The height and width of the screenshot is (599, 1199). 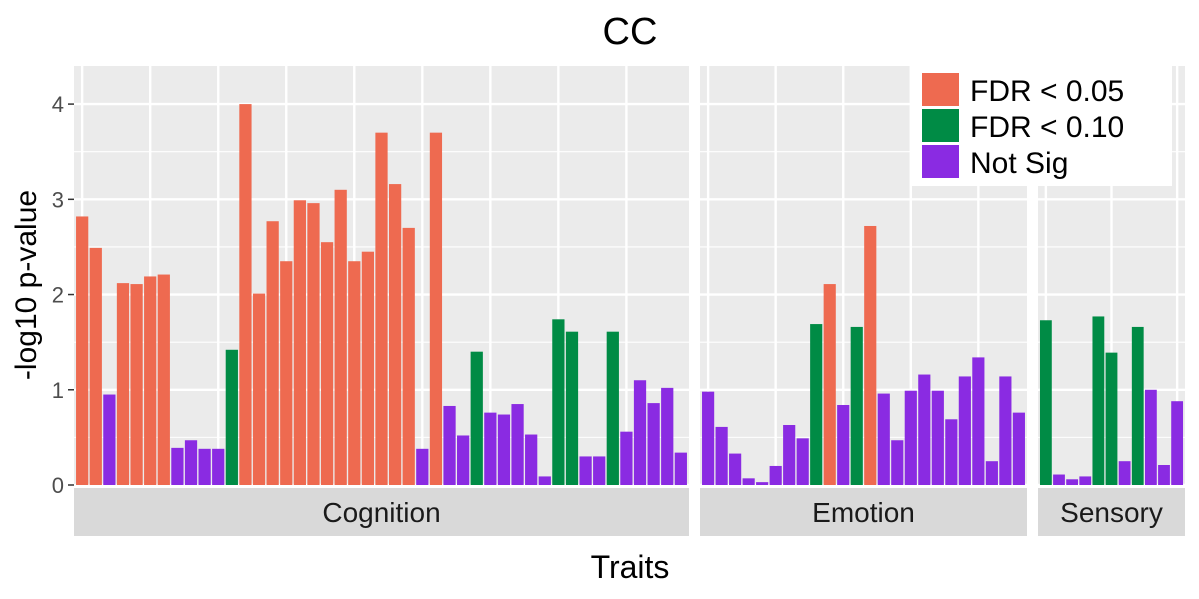 I want to click on facet-strip-sensory: Sensory, so click(x=1111, y=512).